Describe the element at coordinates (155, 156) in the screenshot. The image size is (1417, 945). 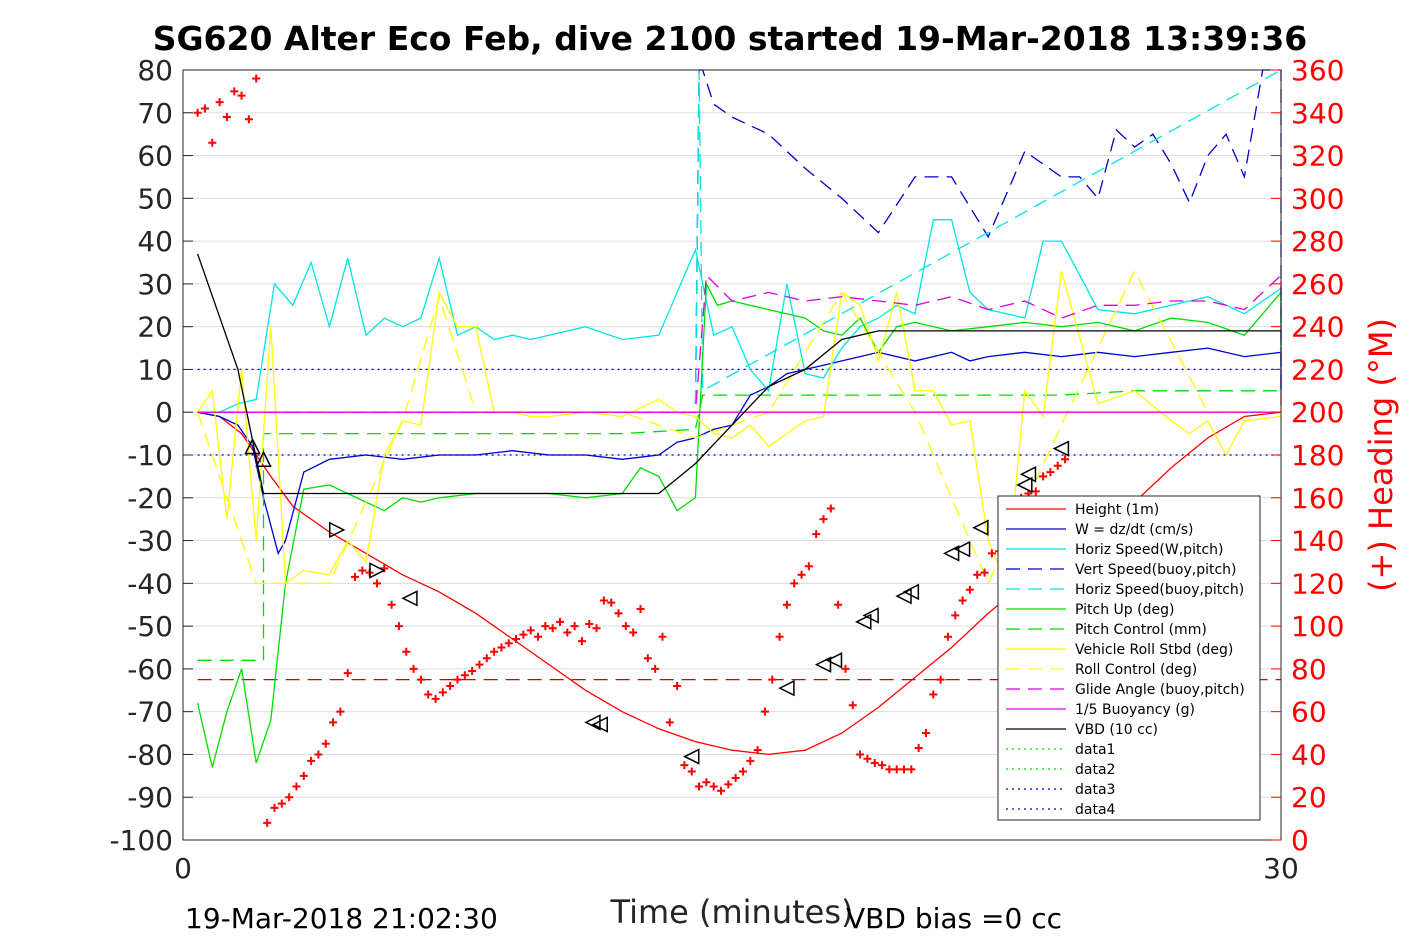
I see `y-tick-label: 60` at that location.